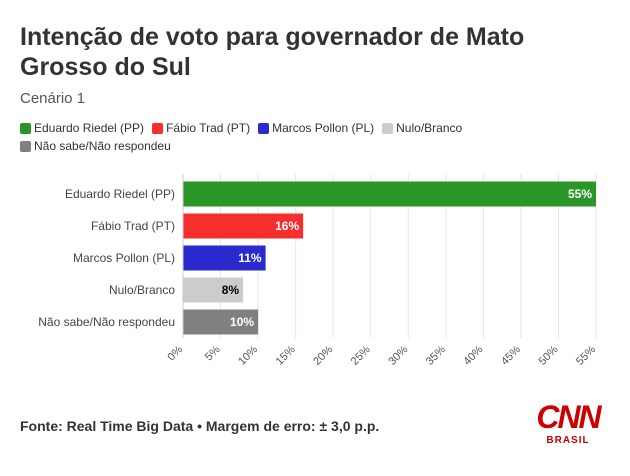 The width and height of the screenshot is (630, 476). Describe the element at coordinates (436, 355) in the screenshot. I see `x-tick-label: 35%` at that location.